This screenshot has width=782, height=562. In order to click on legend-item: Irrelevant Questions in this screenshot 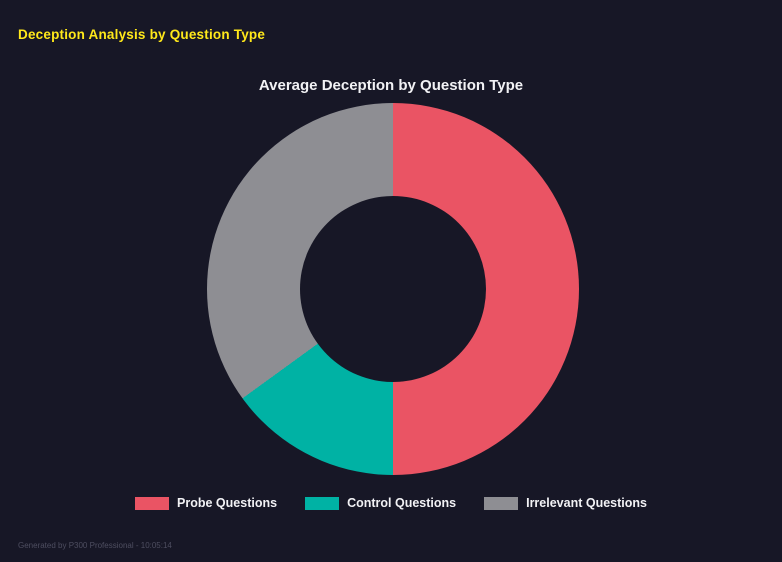, I will do `click(565, 503)`.